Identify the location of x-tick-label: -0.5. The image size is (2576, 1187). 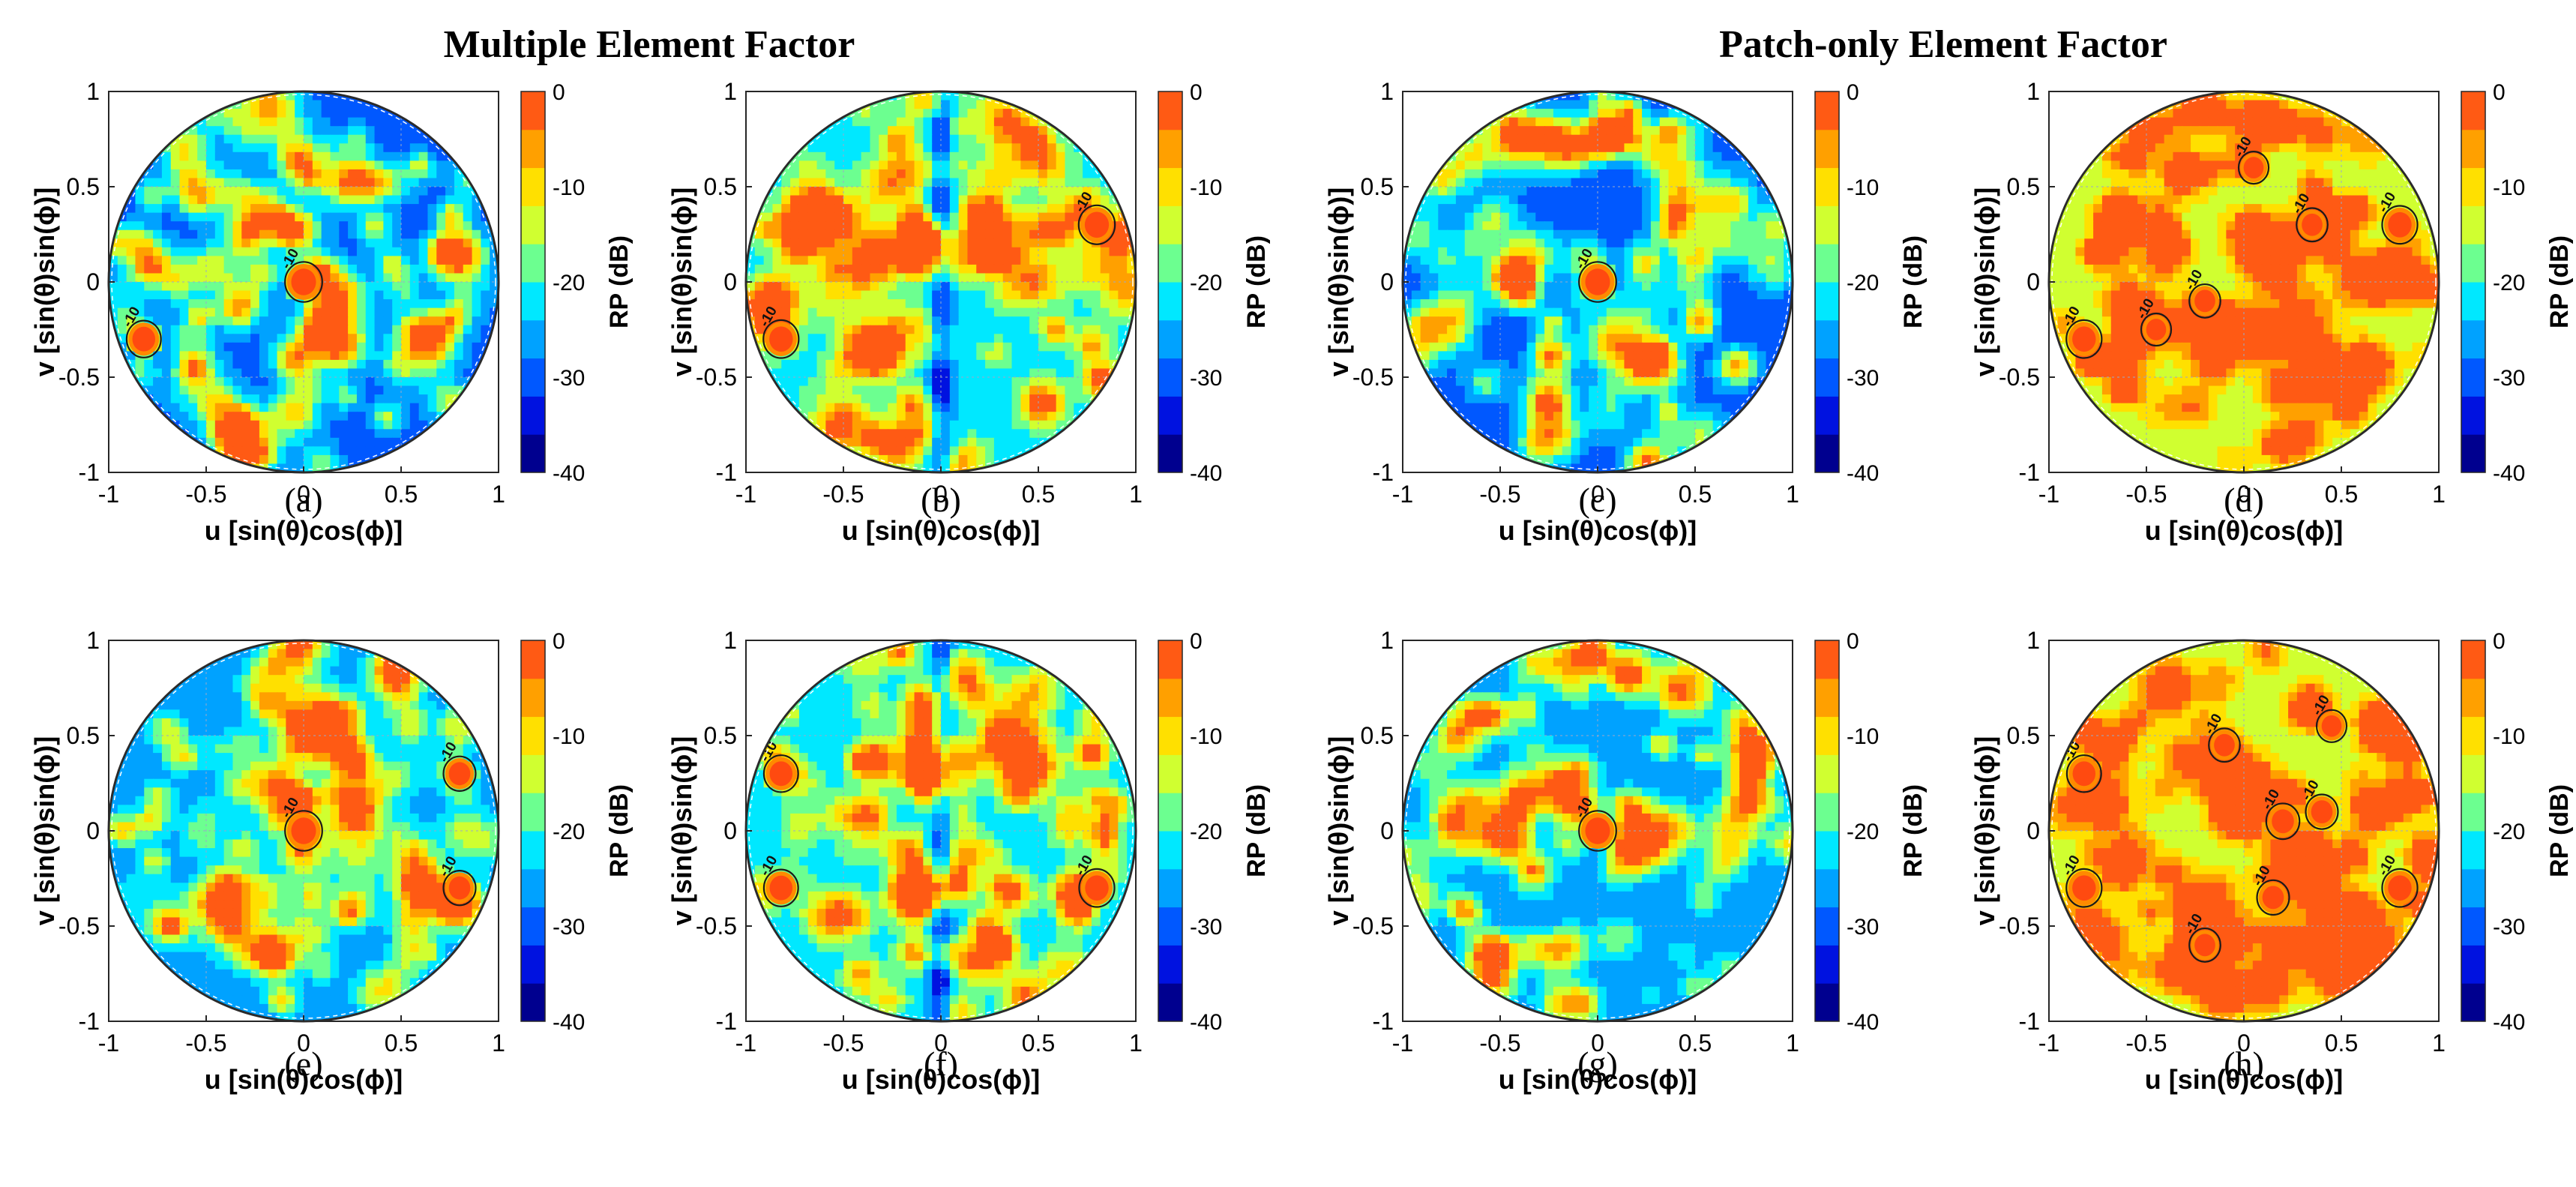
(206, 494).